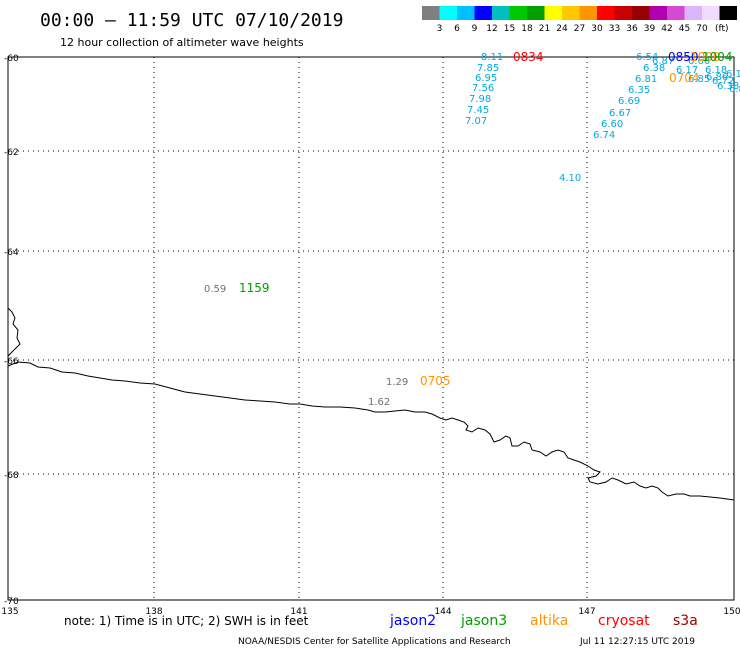 The image size is (740, 650). What do you see at coordinates (11, 476) in the screenshot?
I see `lat-label: -68` at bounding box center [11, 476].